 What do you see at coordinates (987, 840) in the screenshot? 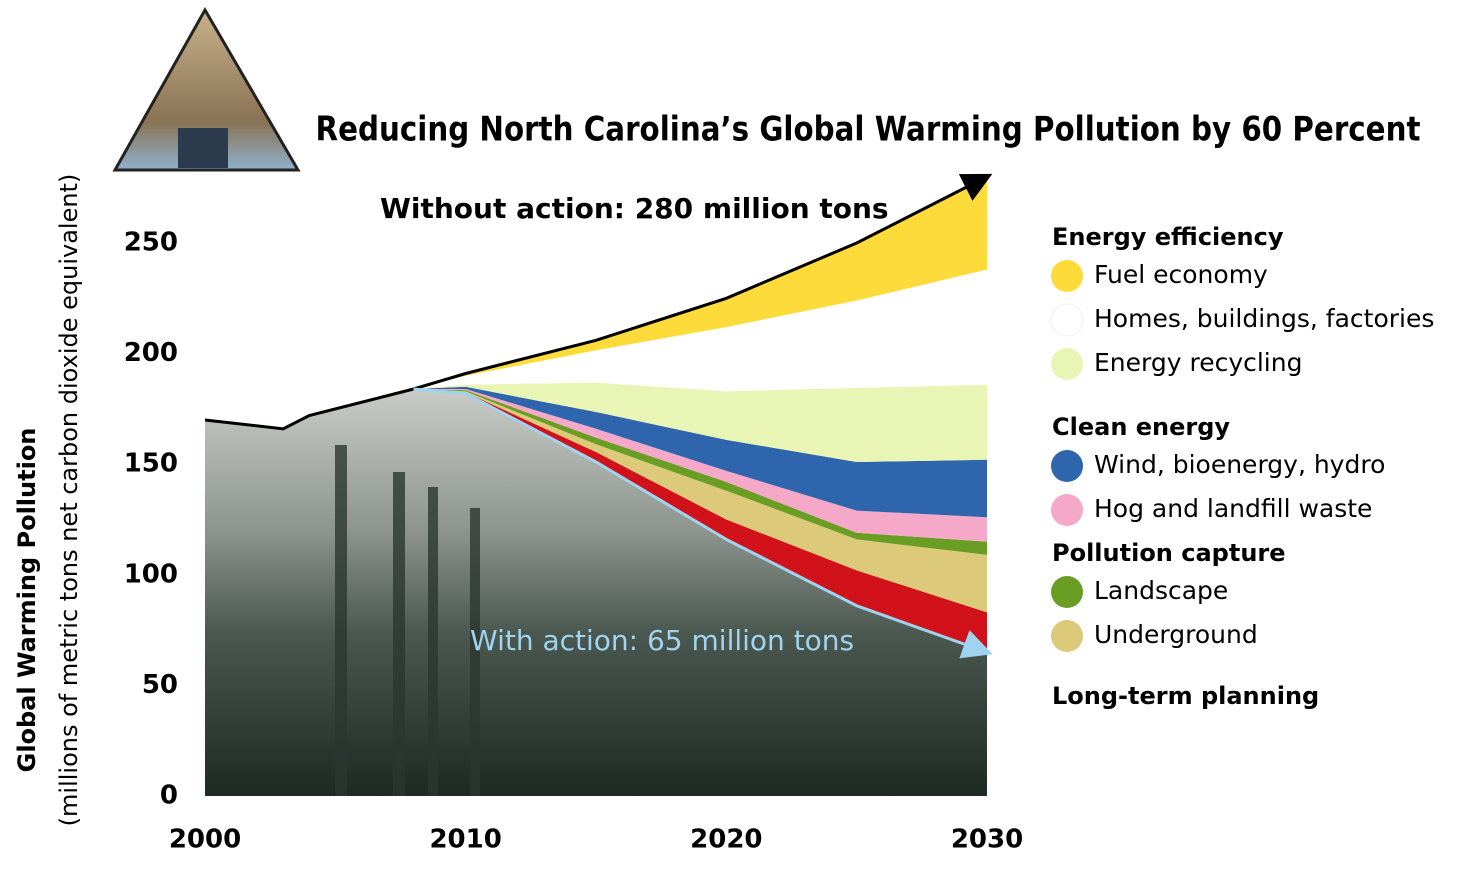
I see `x-tick-label: 2030` at bounding box center [987, 840].